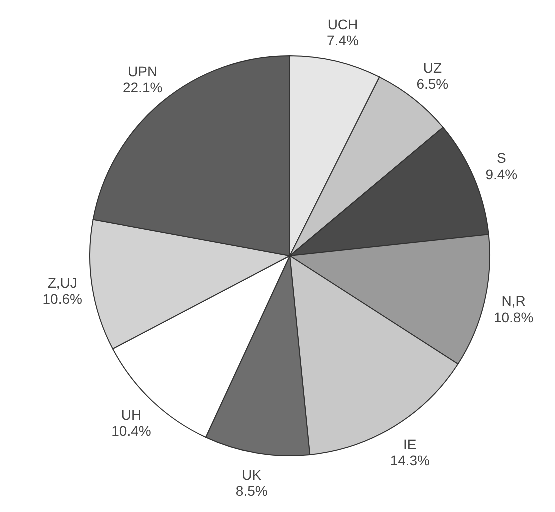  What do you see at coordinates (410, 460) in the screenshot?
I see `data-label: 14.3%` at bounding box center [410, 460].